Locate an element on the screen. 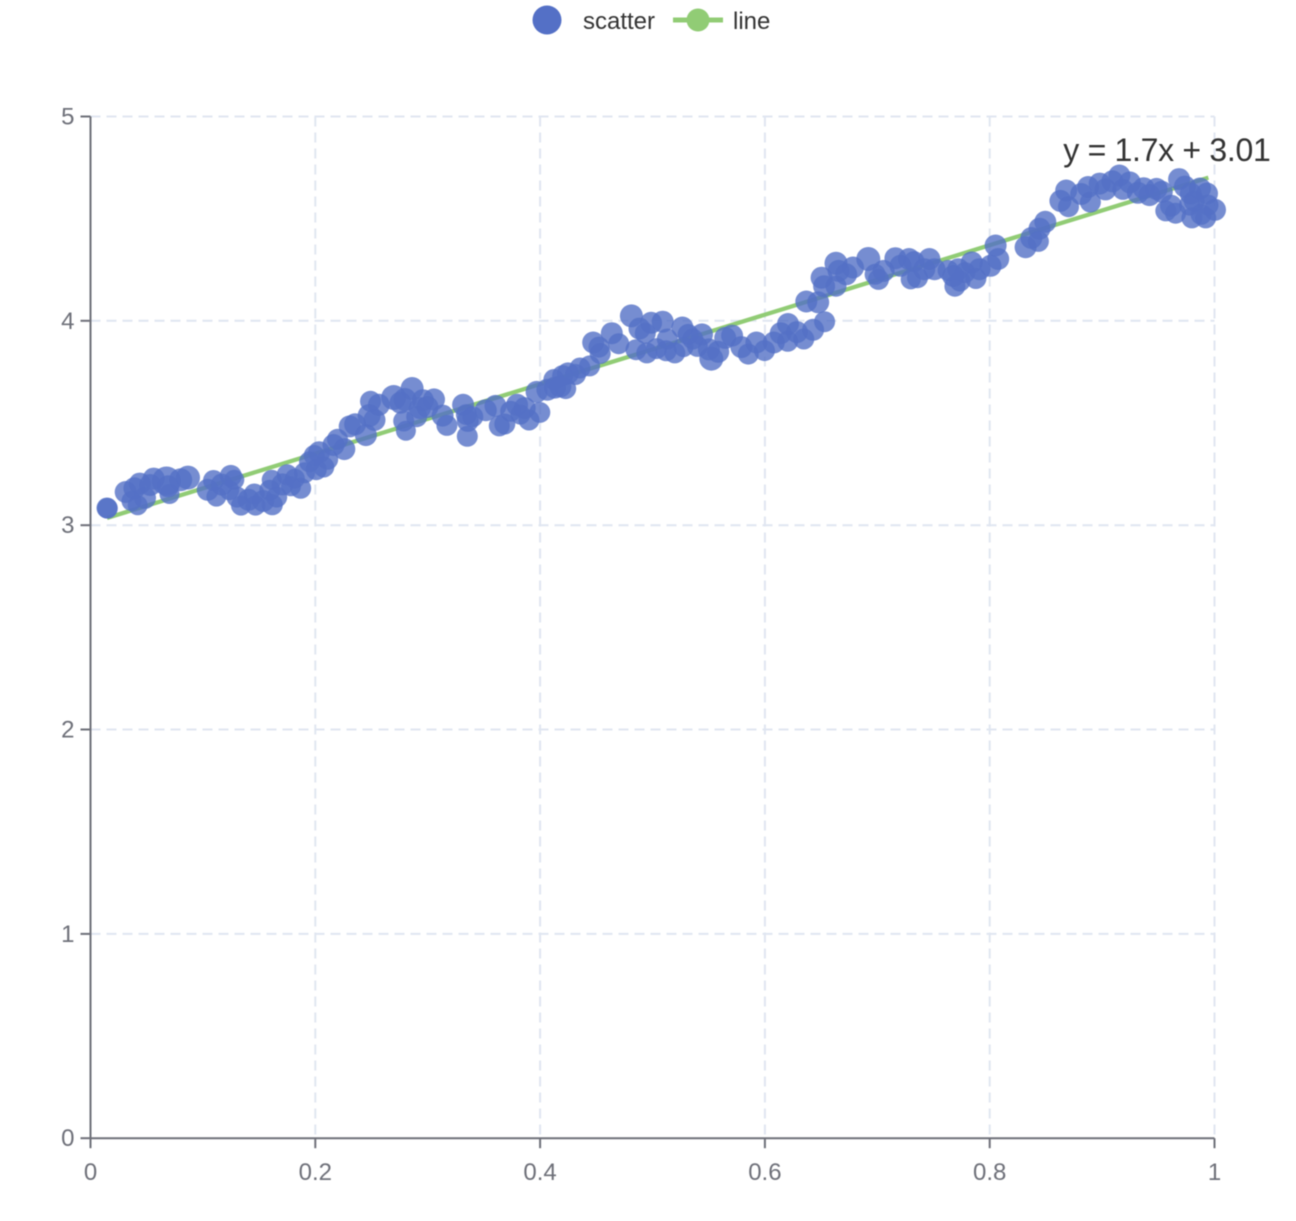 This screenshot has width=1296, height=1221. svg-text: 0.6 is located at coordinates (764, 1172).